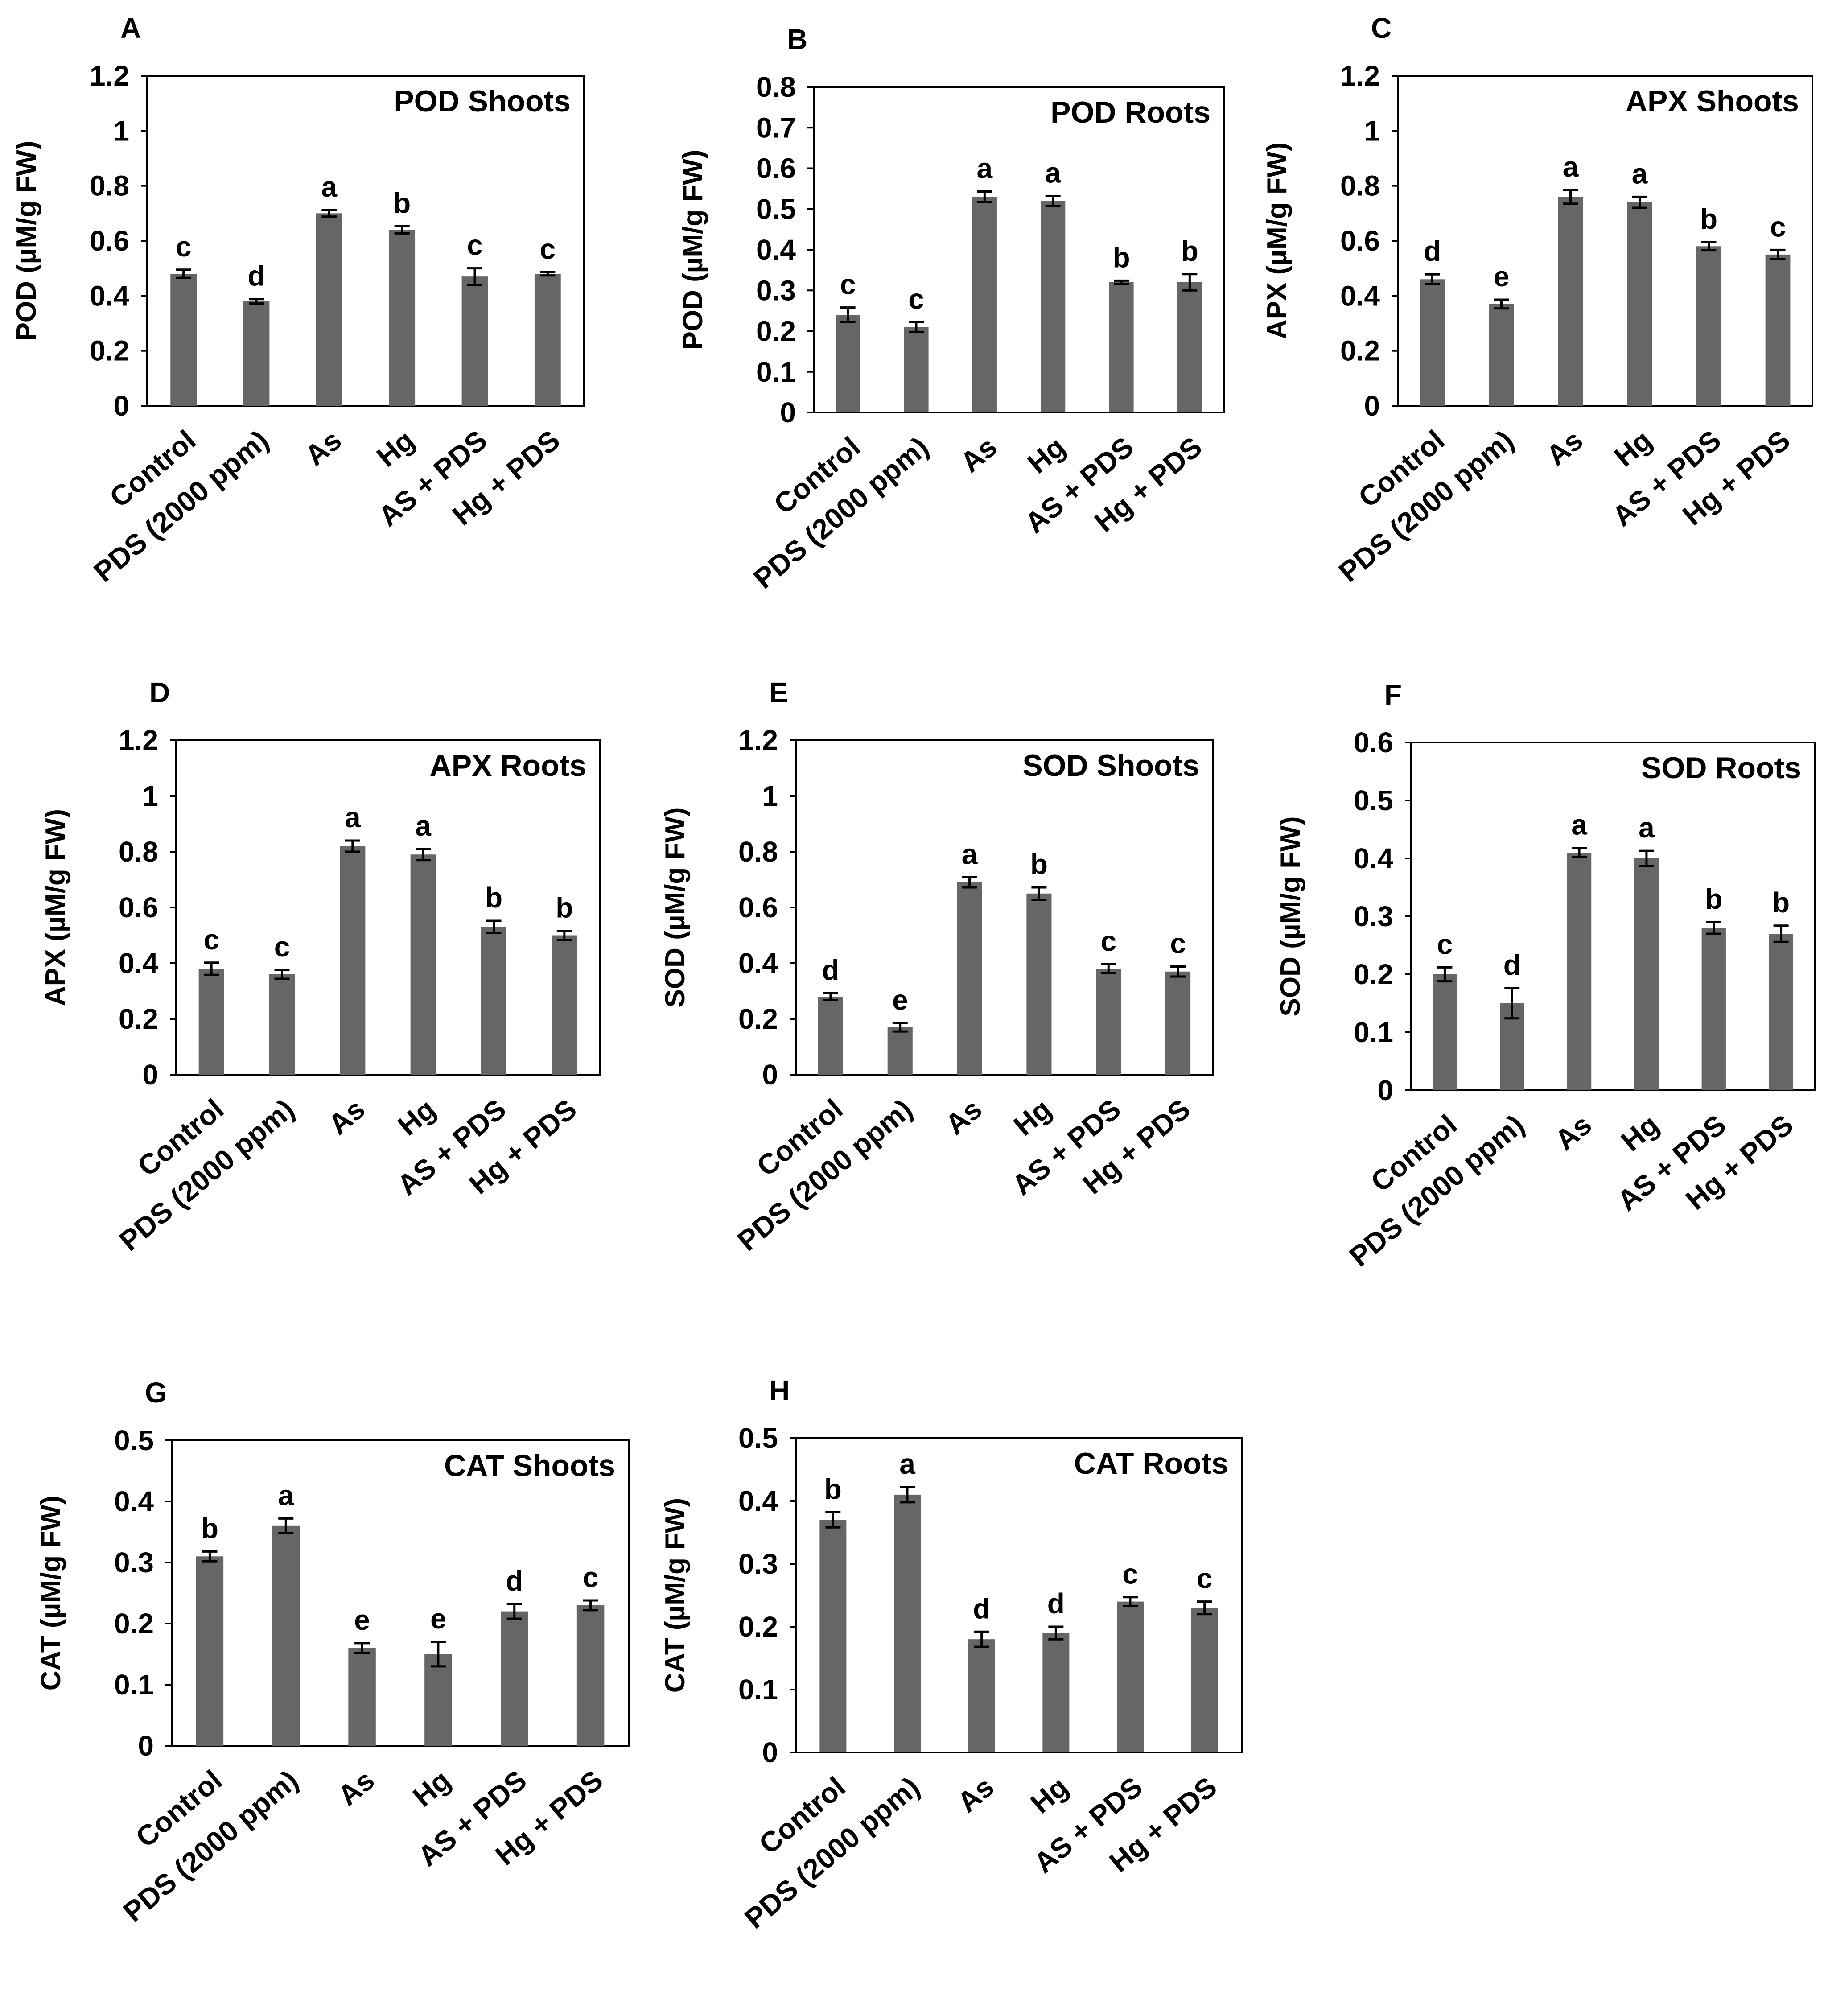 Image resolution: width=1828 pixels, height=2016 pixels. Describe the element at coordinates (675, 908) in the screenshot. I see `y-axis-label: SOD (µM/g FW)` at that location.